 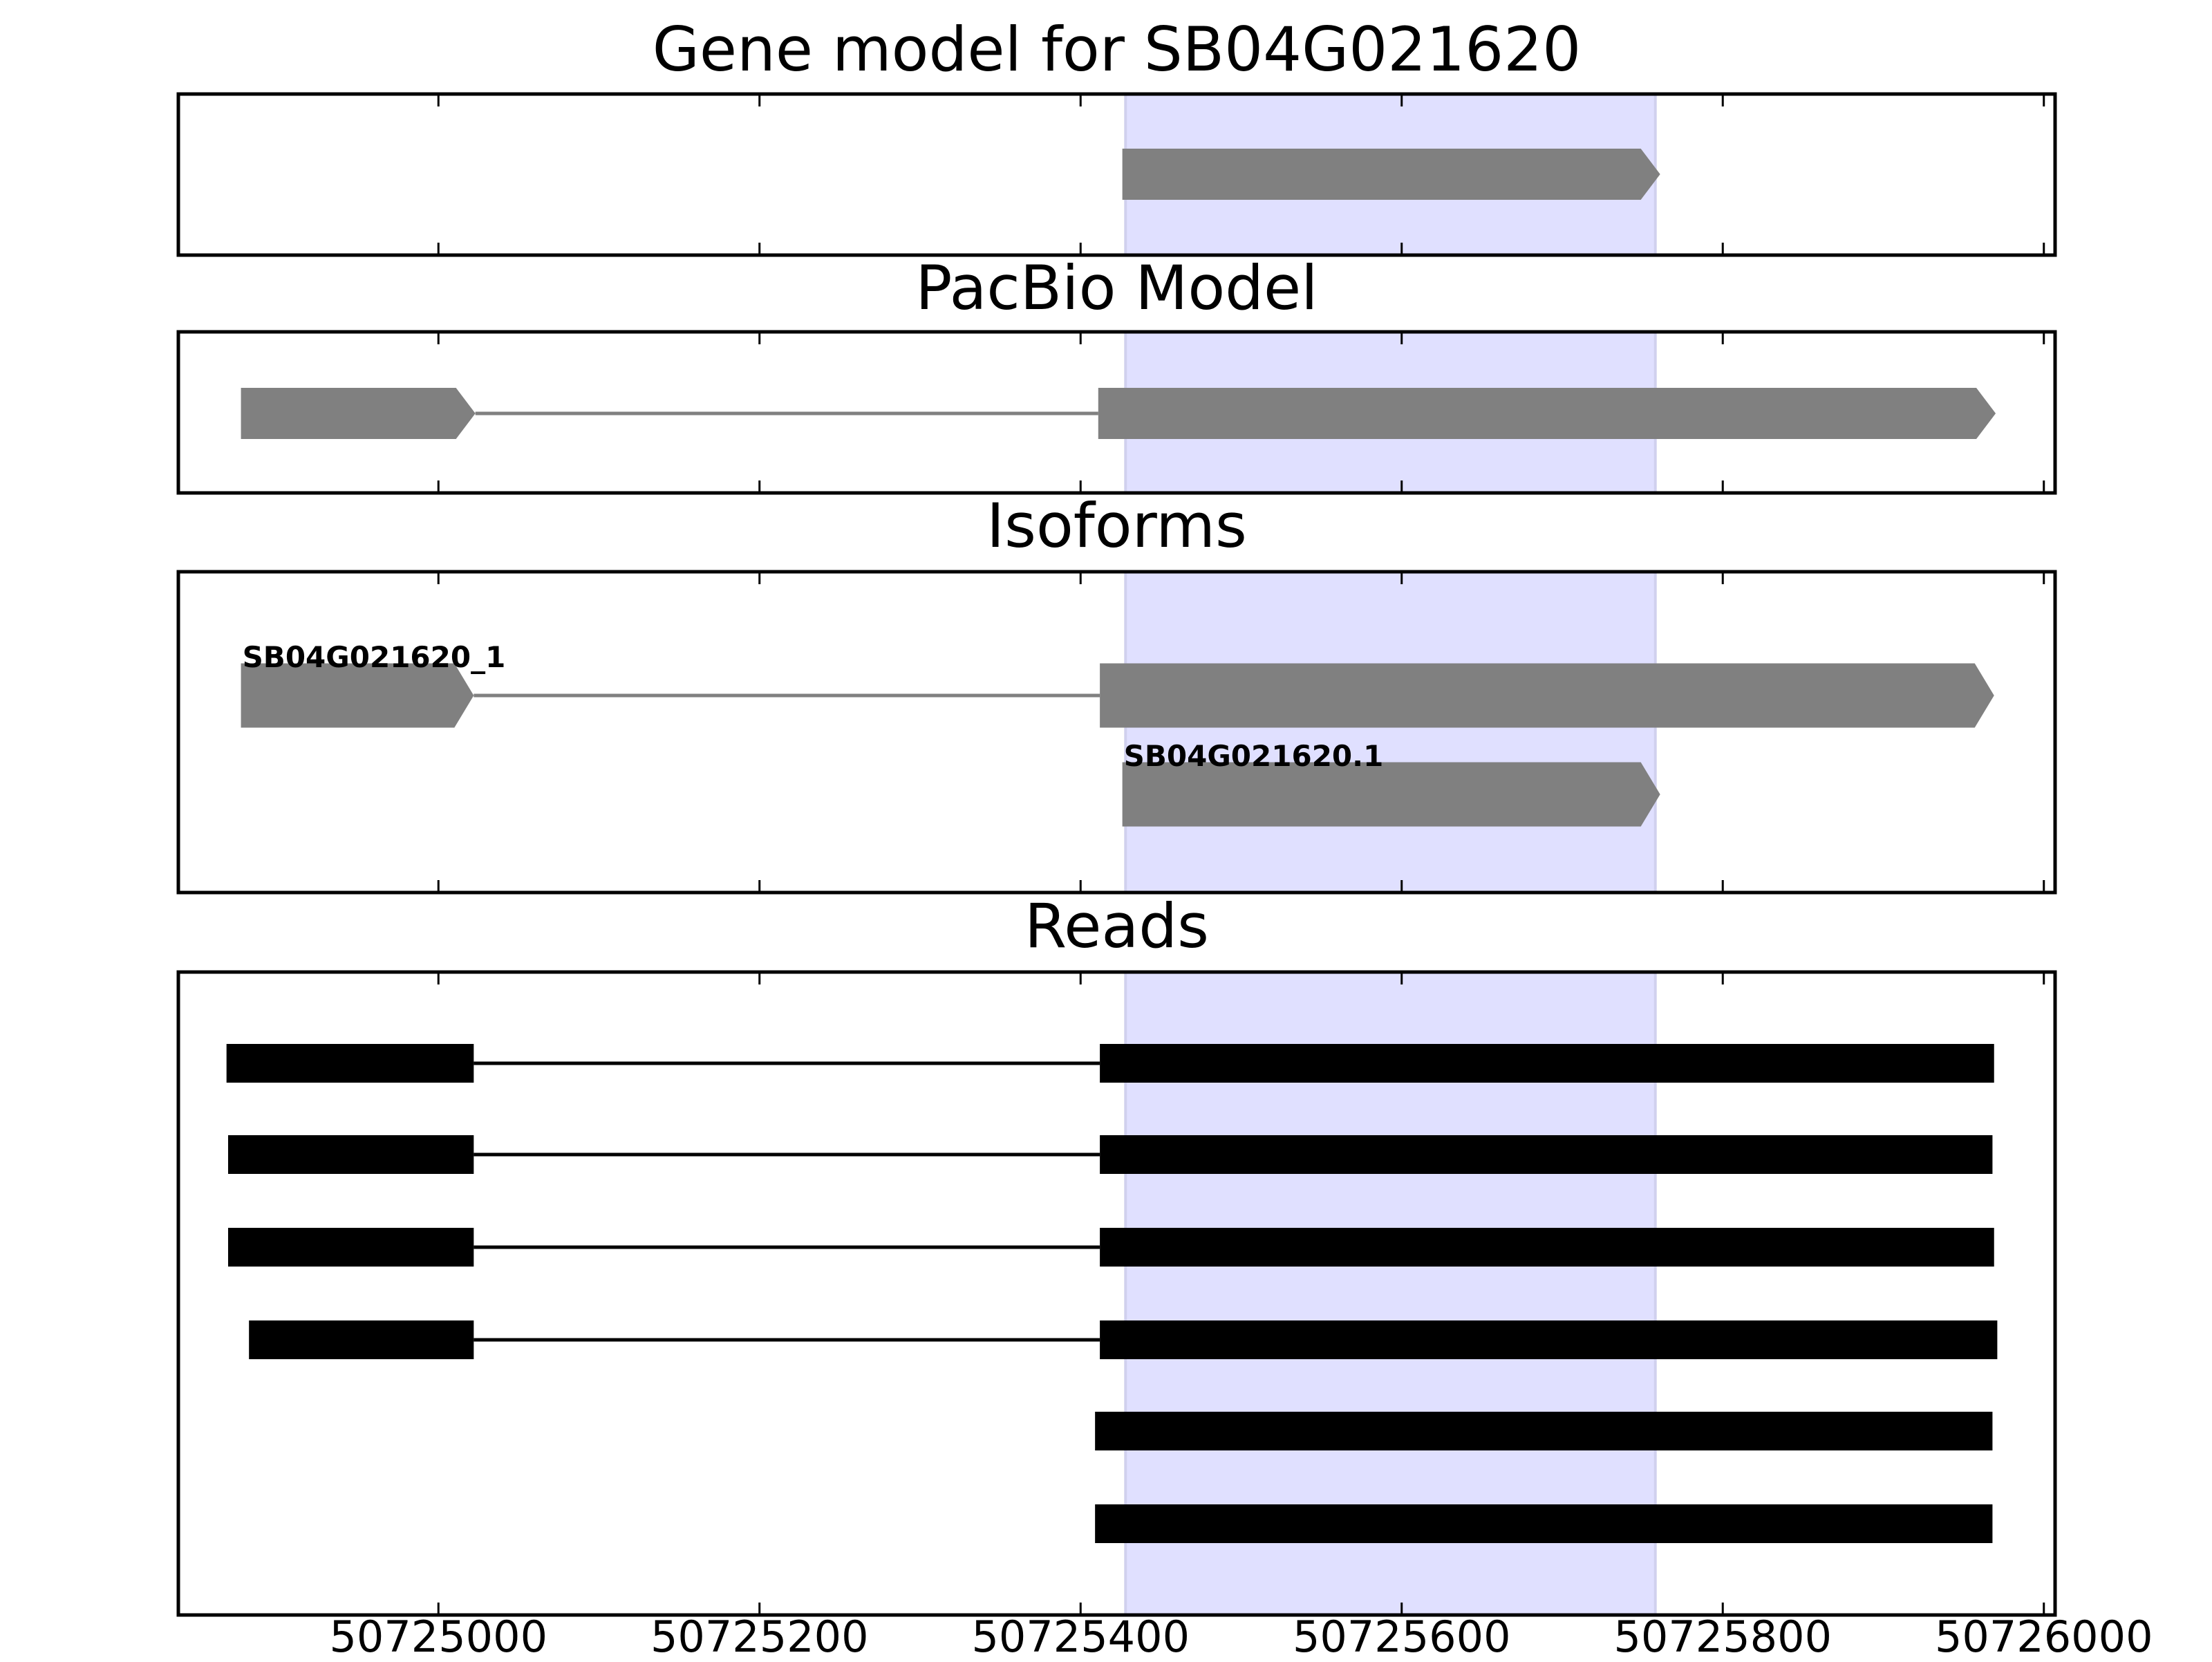 What do you see at coordinates (1117, 926) in the screenshot?
I see `panel-title: Reads` at bounding box center [1117, 926].